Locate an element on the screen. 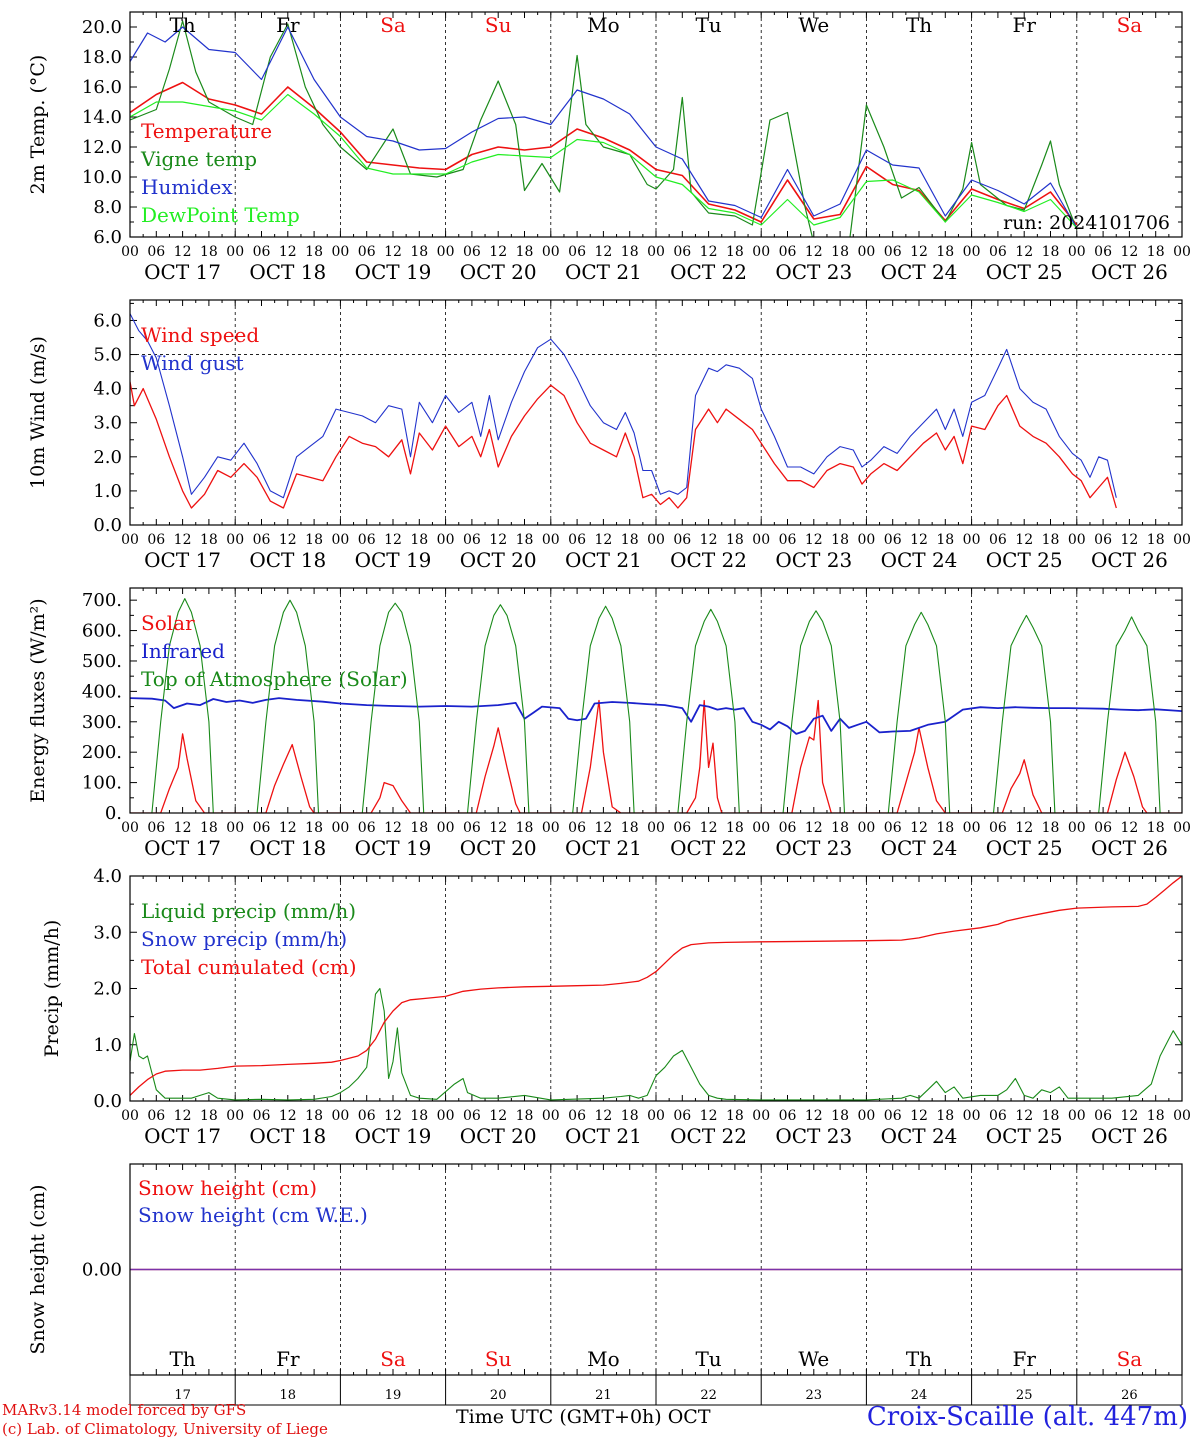  day-number: 23 is located at coordinates (814, 1395).